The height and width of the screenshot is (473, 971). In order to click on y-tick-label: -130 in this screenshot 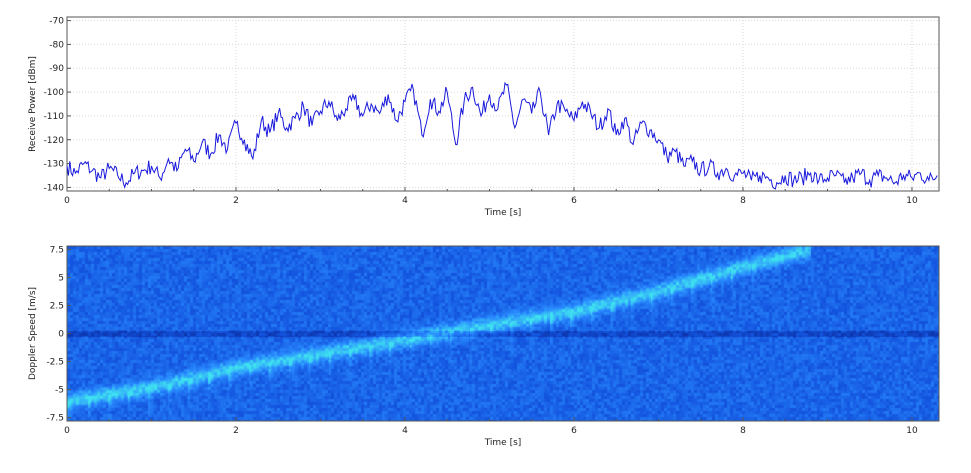, I will do `click(54, 165)`.